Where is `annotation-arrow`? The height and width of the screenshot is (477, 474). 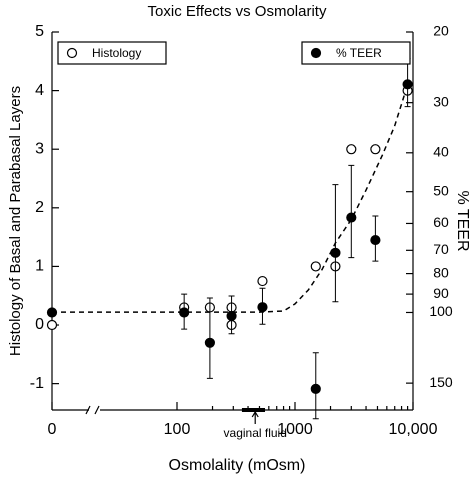
annotation-arrow is located at coordinates (255, 417).